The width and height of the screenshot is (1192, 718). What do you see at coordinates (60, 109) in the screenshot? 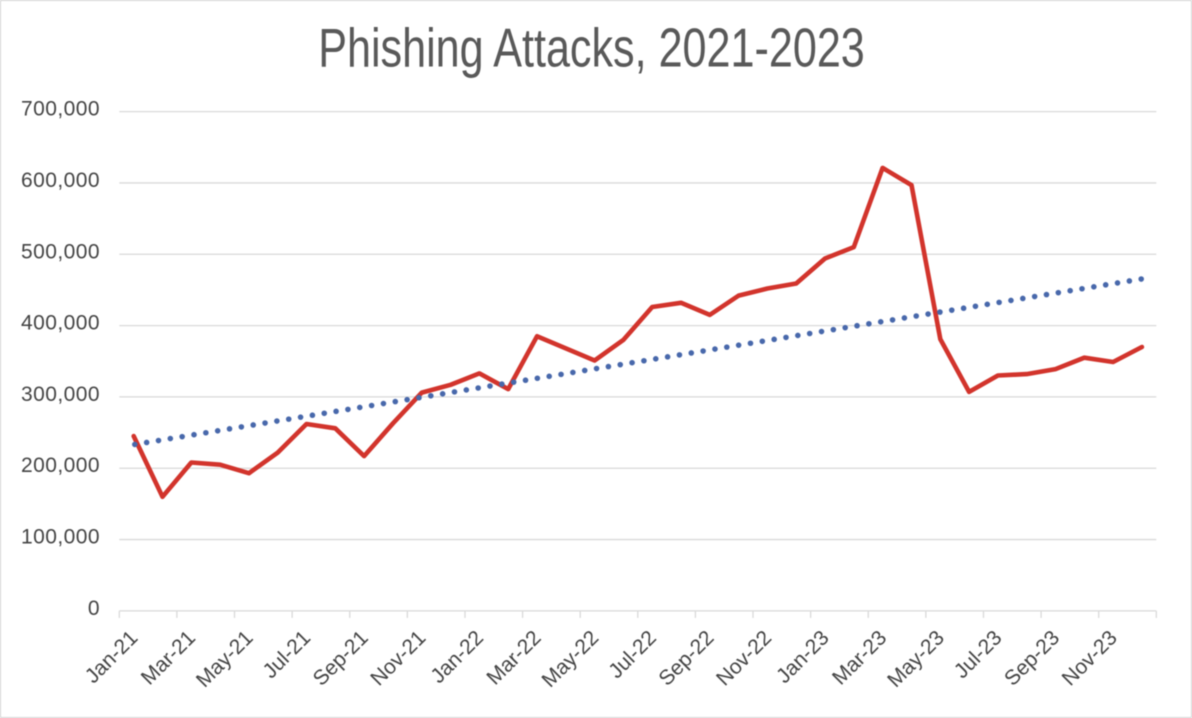
I see `svg-text: 700,000` at bounding box center [60, 109].